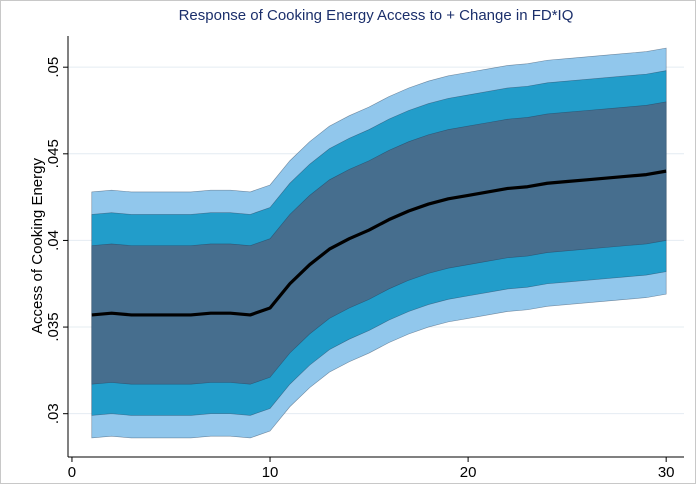 This screenshot has height=489, width=696. What do you see at coordinates (72, 472) in the screenshot?
I see `x-tick-label: 0` at bounding box center [72, 472].